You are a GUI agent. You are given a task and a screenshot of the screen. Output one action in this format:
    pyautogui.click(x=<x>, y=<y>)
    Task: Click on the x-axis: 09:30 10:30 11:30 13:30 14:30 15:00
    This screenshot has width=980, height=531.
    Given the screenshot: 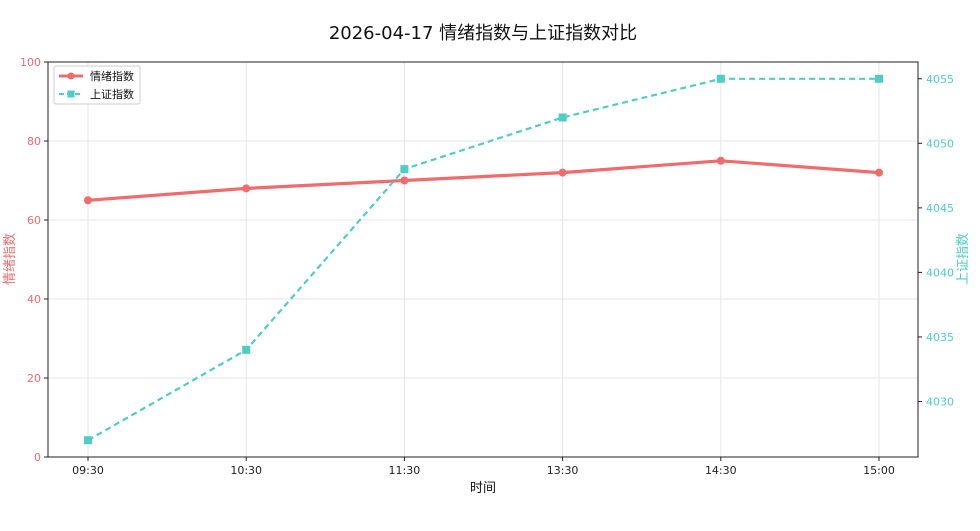 What is the action you would take?
    pyautogui.click(x=483, y=467)
    